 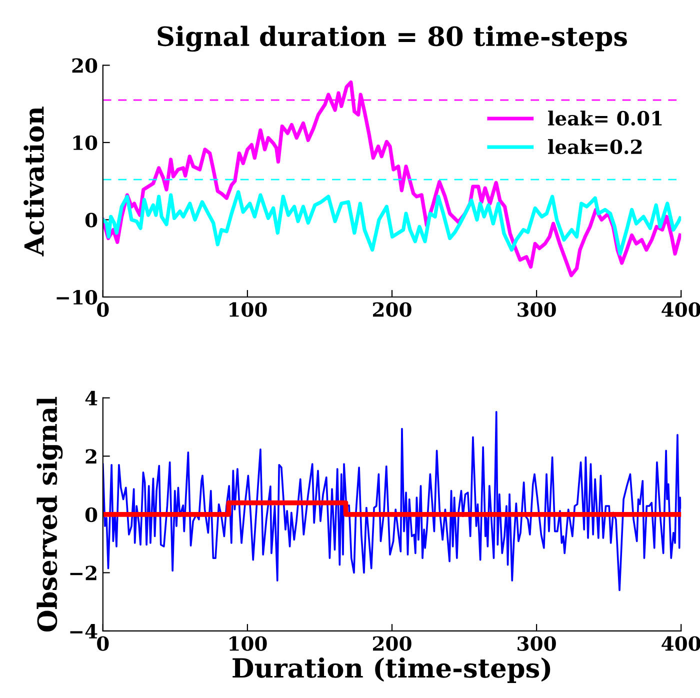 What do you see at coordinates (605, 118) in the screenshot?
I see `legend-label: leak= 0.01` at bounding box center [605, 118].